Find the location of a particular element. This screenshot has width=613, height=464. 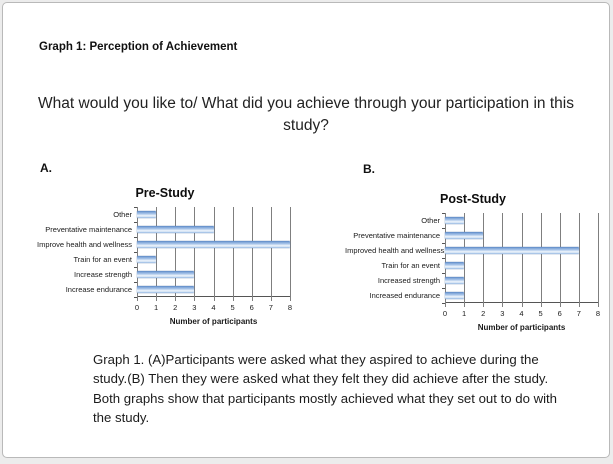

panel-a-label: A. is located at coordinates (46, 168).